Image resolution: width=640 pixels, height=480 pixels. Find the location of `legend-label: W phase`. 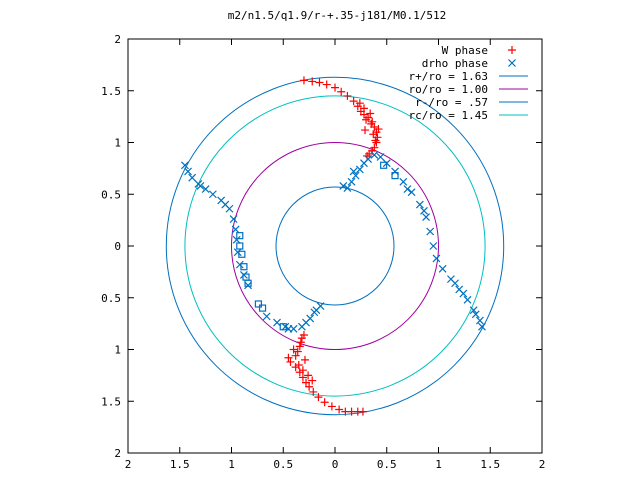

legend-label: W phase is located at coordinates (465, 50).